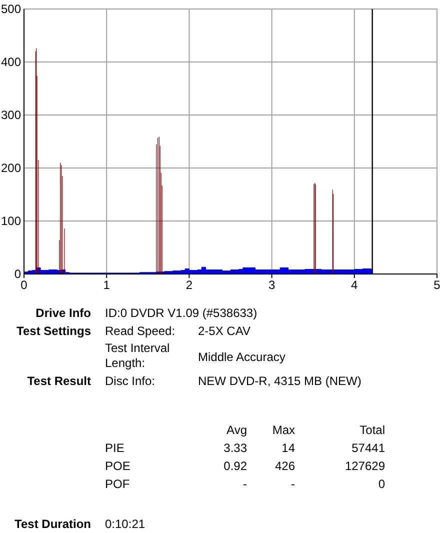  What do you see at coordinates (140, 331) in the screenshot?
I see `text: Read Speed:` at bounding box center [140, 331].